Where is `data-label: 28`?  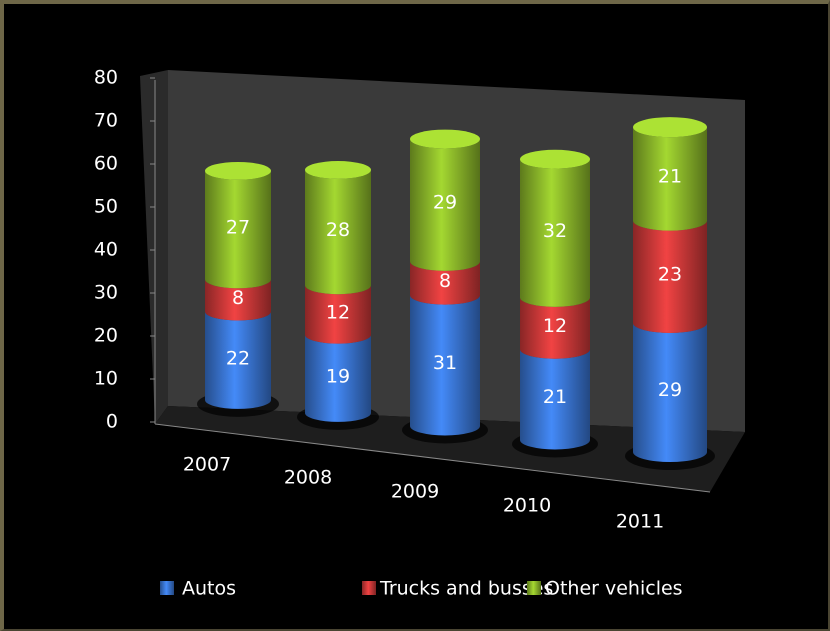
data-label: 28 is located at coordinates (338, 230).